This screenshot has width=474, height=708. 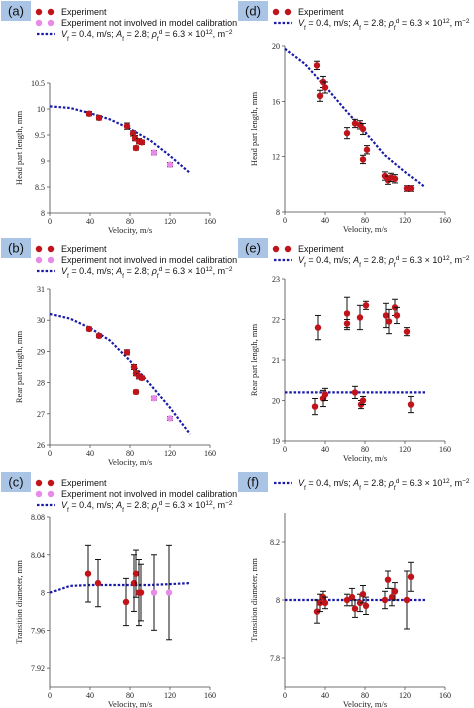 What do you see at coordinates (41, 414) in the screenshot?
I see `y-tick-label: 27` at bounding box center [41, 414].